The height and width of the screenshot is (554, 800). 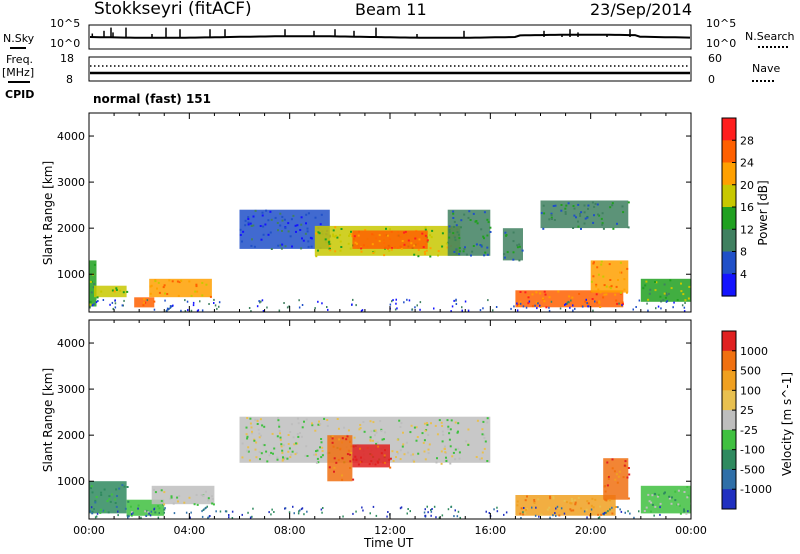 What do you see at coordinates (752, 450) in the screenshot?
I see `colorbar-tick-label: -100` at bounding box center [752, 450].